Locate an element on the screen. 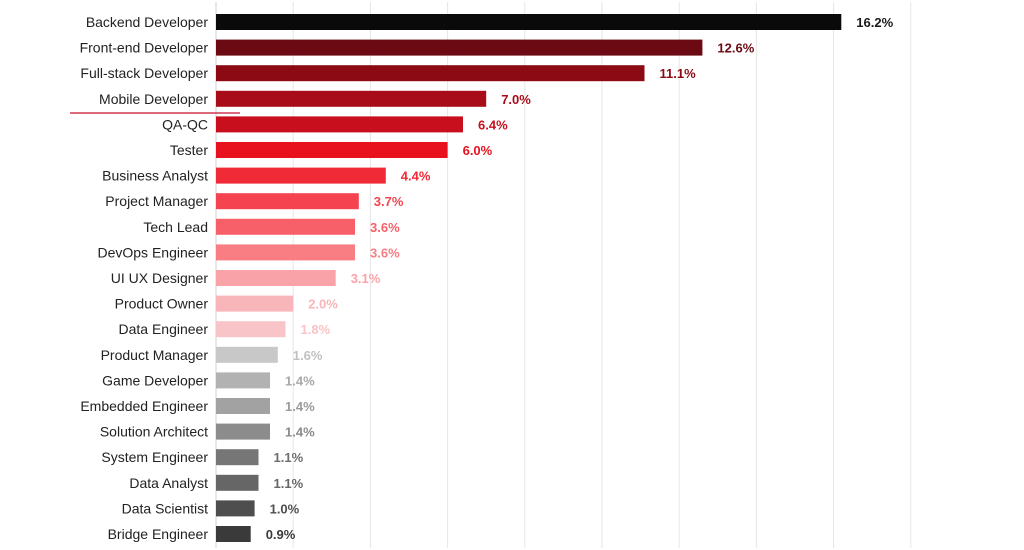  value-label: 1.6% is located at coordinates (308, 355).